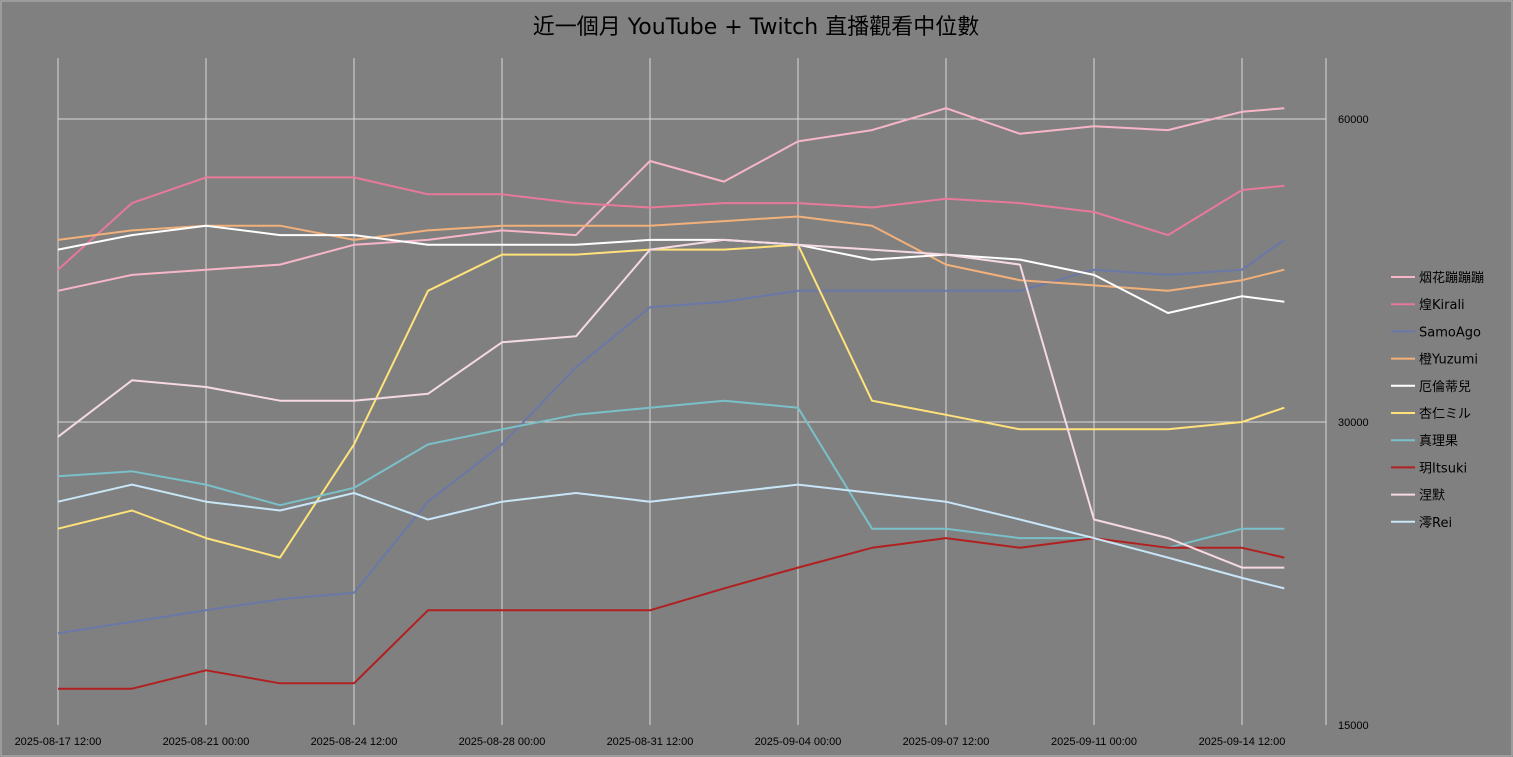 The height and width of the screenshot is (757, 1513). Describe the element at coordinates (798, 742) in the screenshot. I see `x-tick-label: 2025-09-04 00:00` at that location.